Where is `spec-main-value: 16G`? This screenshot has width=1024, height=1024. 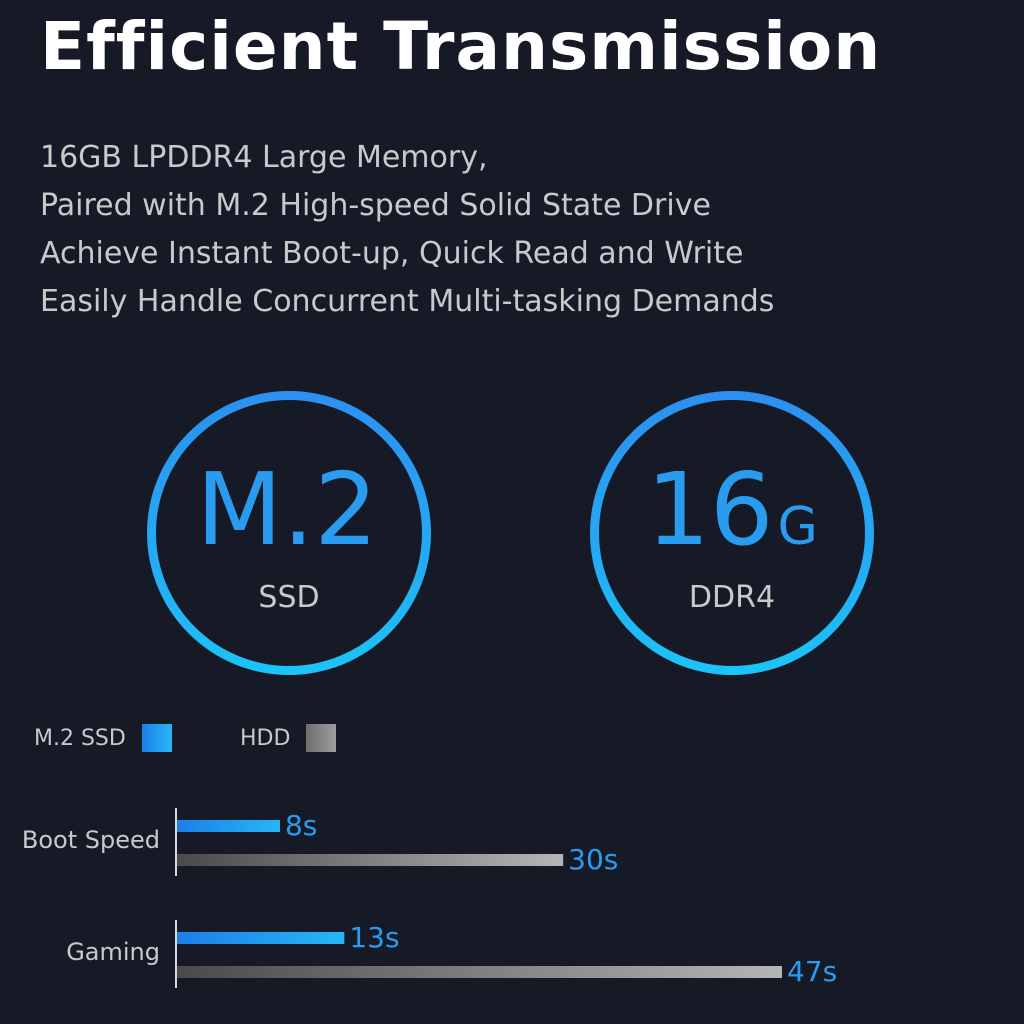 spec-main-value: 16G is located at coordinates (732, 518).